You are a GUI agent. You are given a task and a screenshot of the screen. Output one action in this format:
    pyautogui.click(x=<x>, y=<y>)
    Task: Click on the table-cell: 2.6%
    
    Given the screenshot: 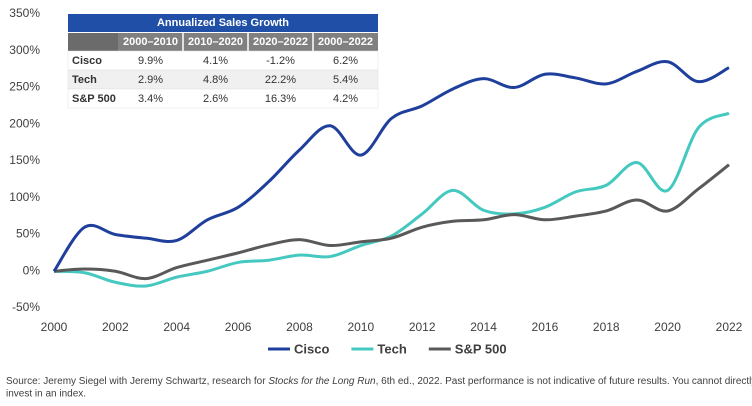 What is the action you would take?
    pyautogui.click(x=215, y=99)
    